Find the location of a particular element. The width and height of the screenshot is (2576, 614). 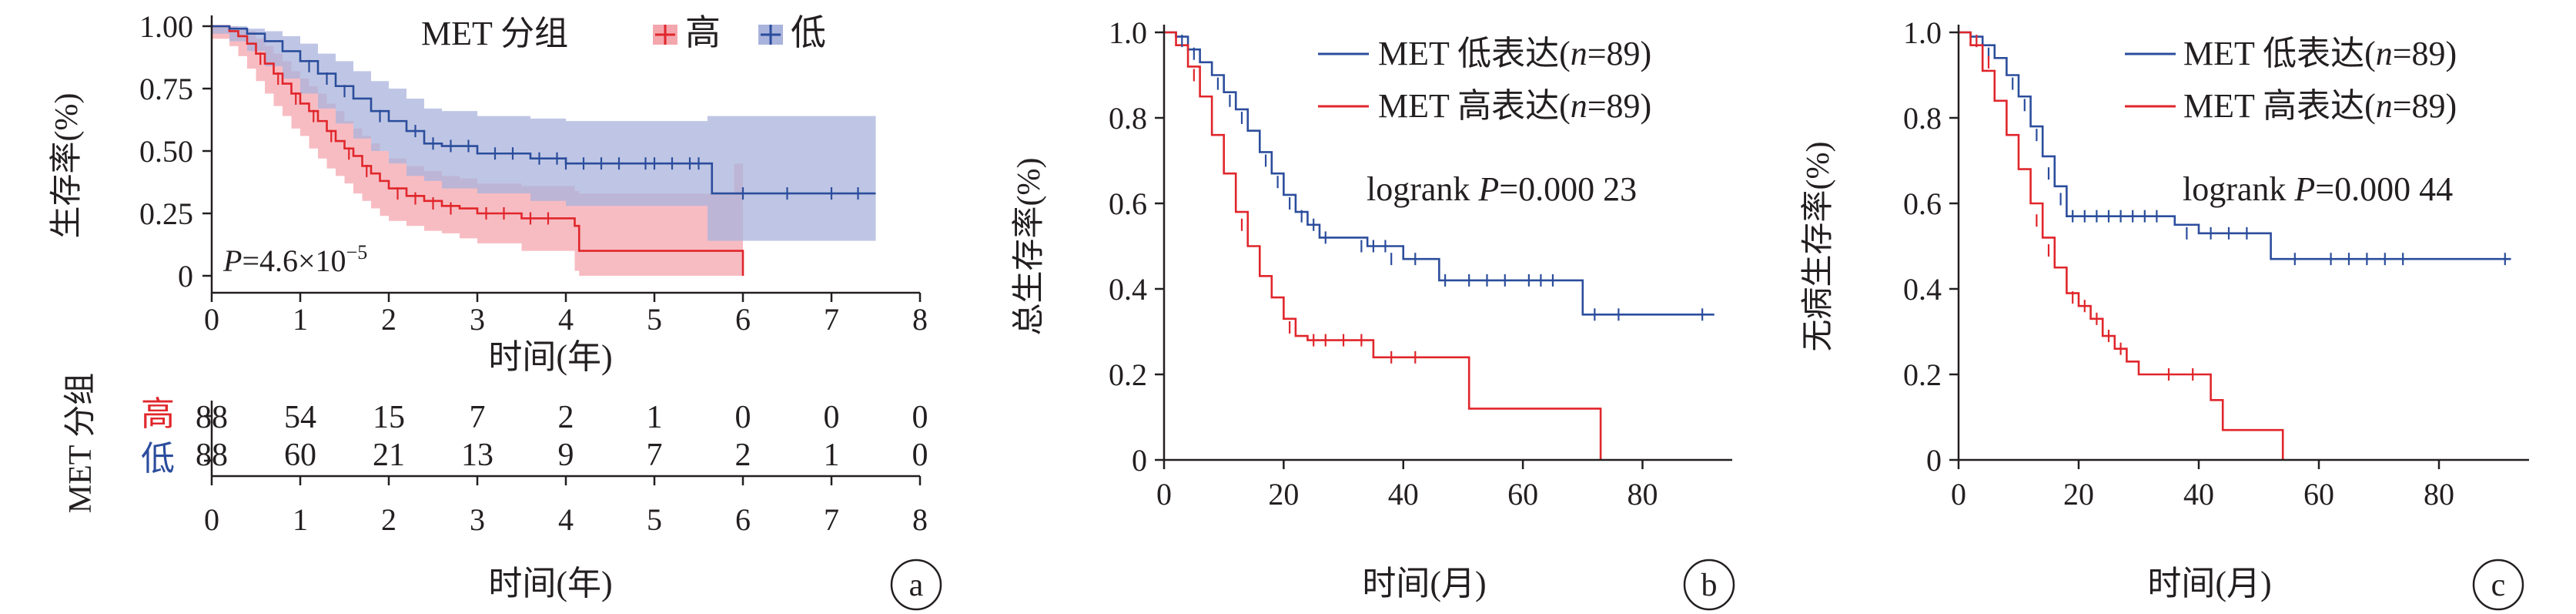

panel-label: a is located at coordinates (917, 585).